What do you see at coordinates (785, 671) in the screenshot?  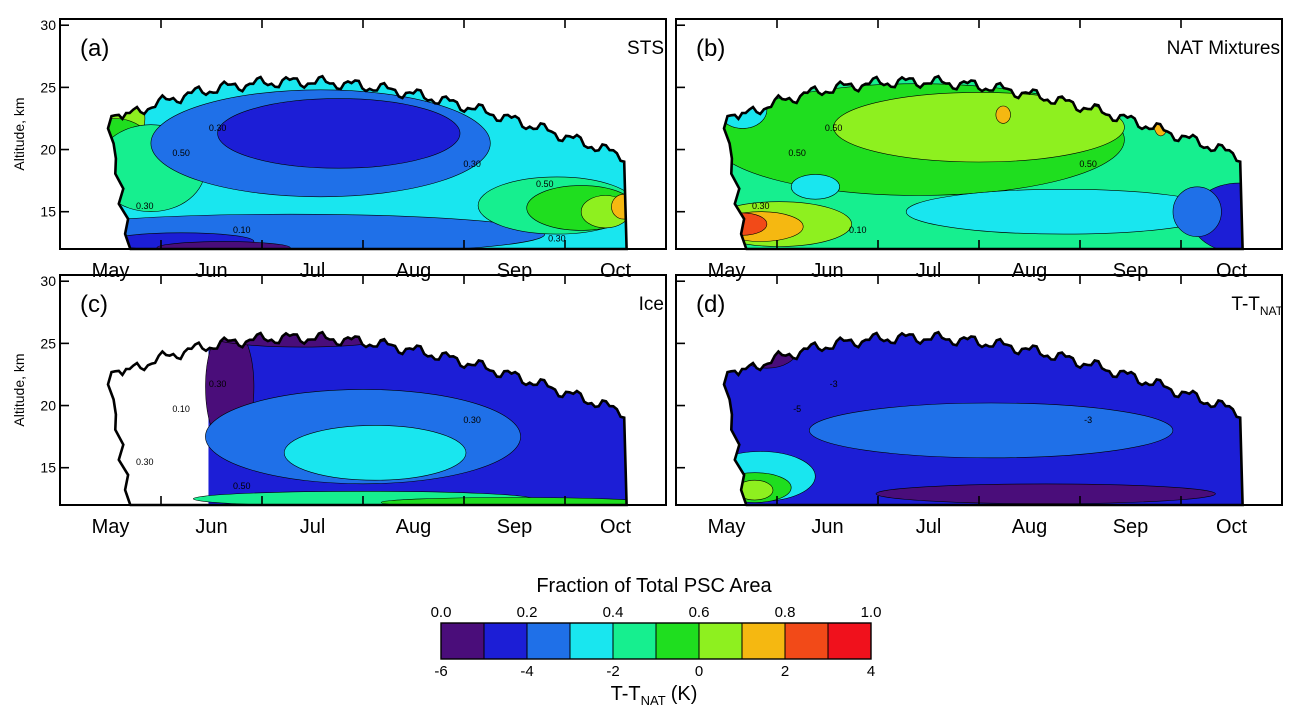 I see `colorbar-bottom-tick-label: 2` at bounding box center [785, 671].